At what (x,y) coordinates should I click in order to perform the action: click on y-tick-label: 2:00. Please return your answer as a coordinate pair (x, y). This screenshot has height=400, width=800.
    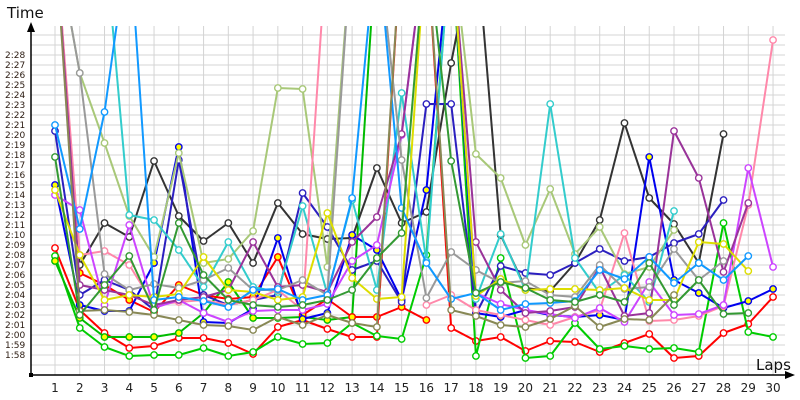
    Looking at the image, I should click on (15, 336).